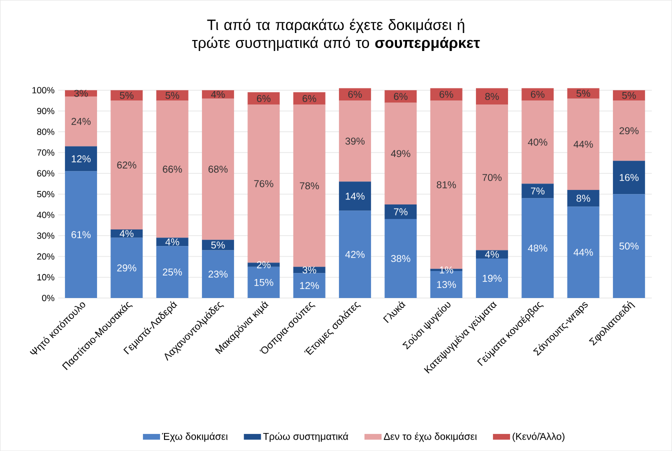  I want to click on data-label: 15%, so click(264, 282).